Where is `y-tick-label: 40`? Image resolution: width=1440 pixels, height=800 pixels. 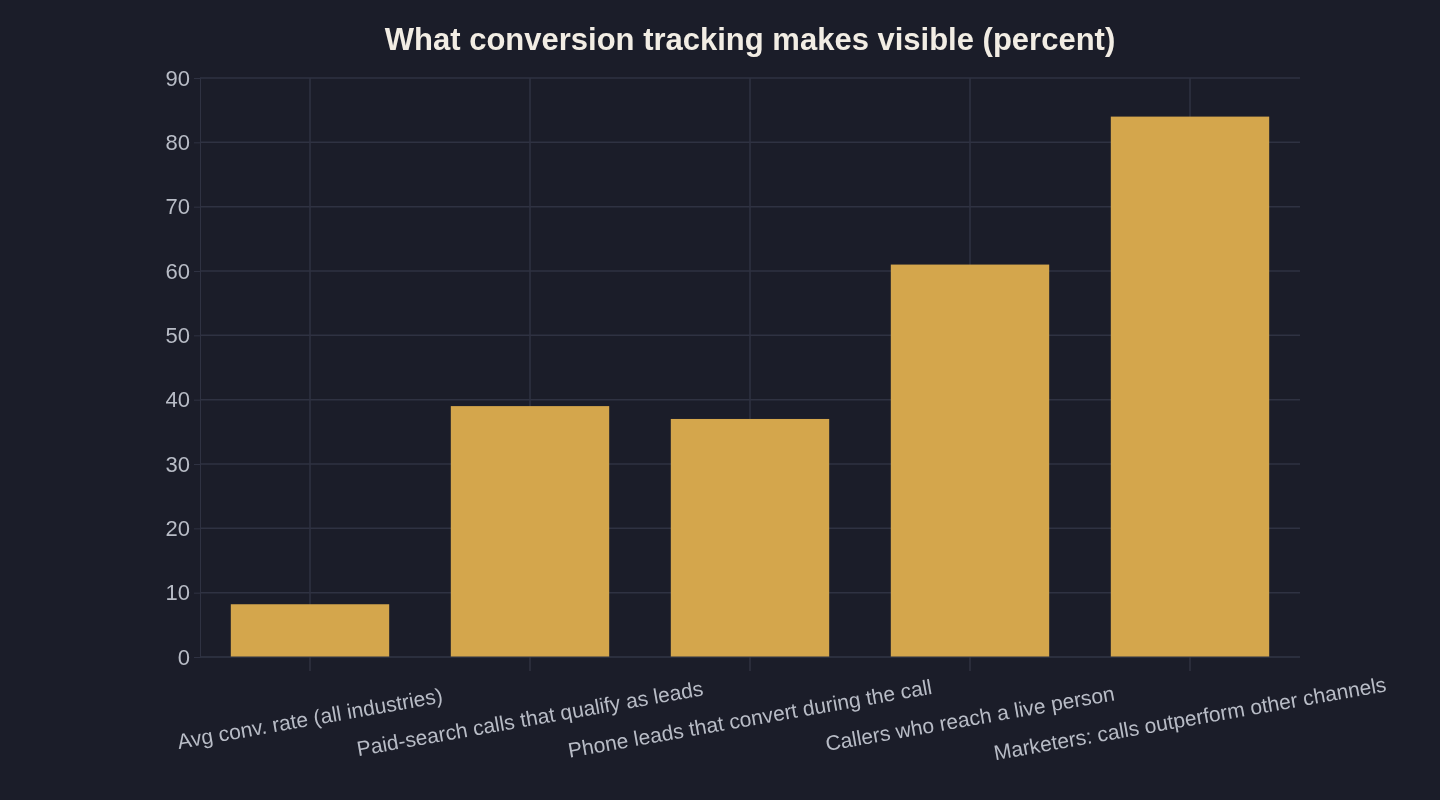
y-tick-label: 40 is located at coordinates (177, 400).